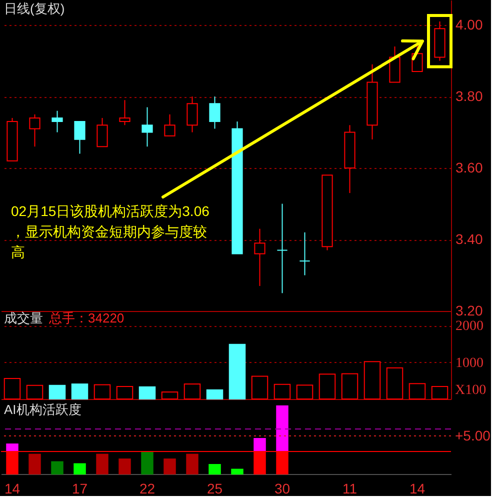  Describe the element at coordinates (469, 24) in the screenshot. I see `y-tick-label: 4.00` at that location.